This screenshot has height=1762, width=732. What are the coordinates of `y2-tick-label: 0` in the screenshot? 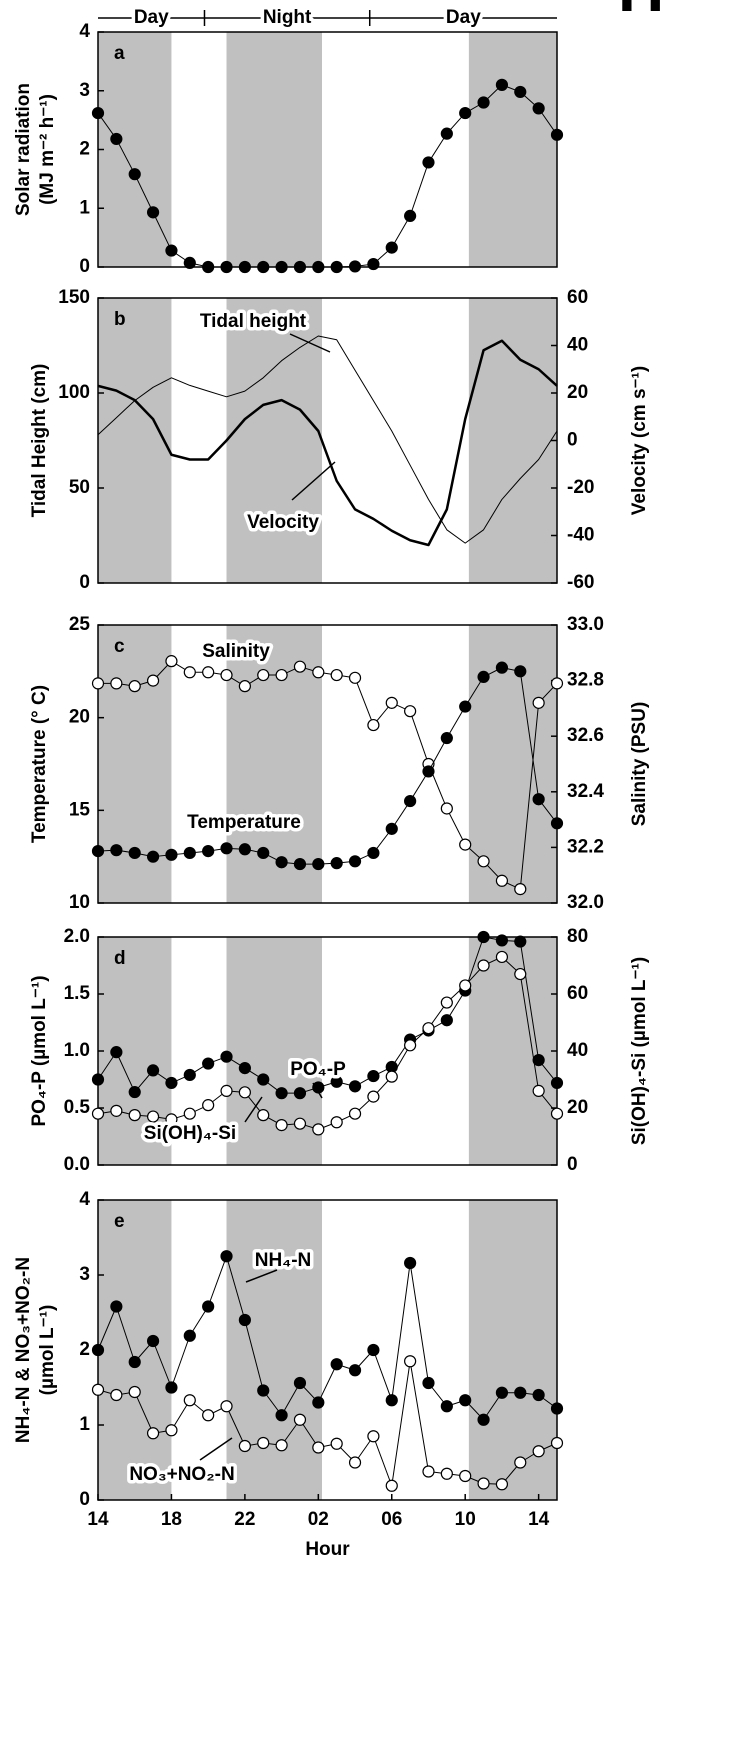 It's located at (572, 1164).